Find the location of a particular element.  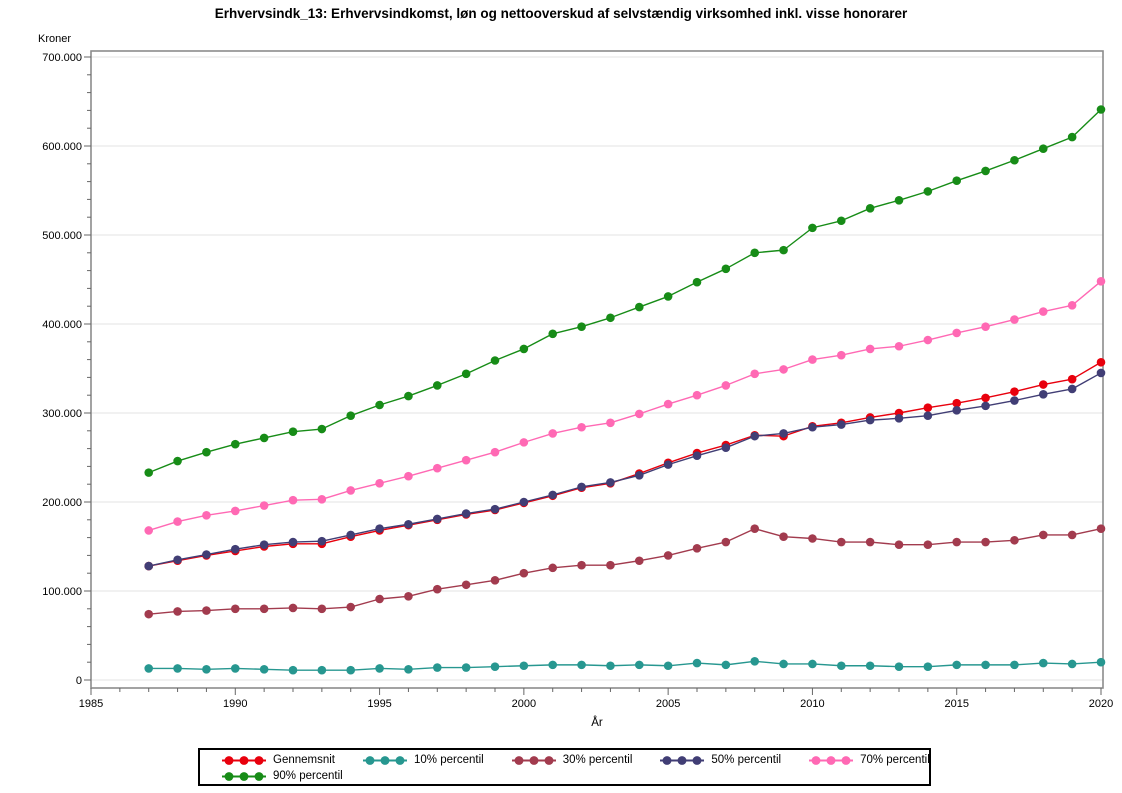

y-tick-label: 200.000 is located at coordinates (62, 503).